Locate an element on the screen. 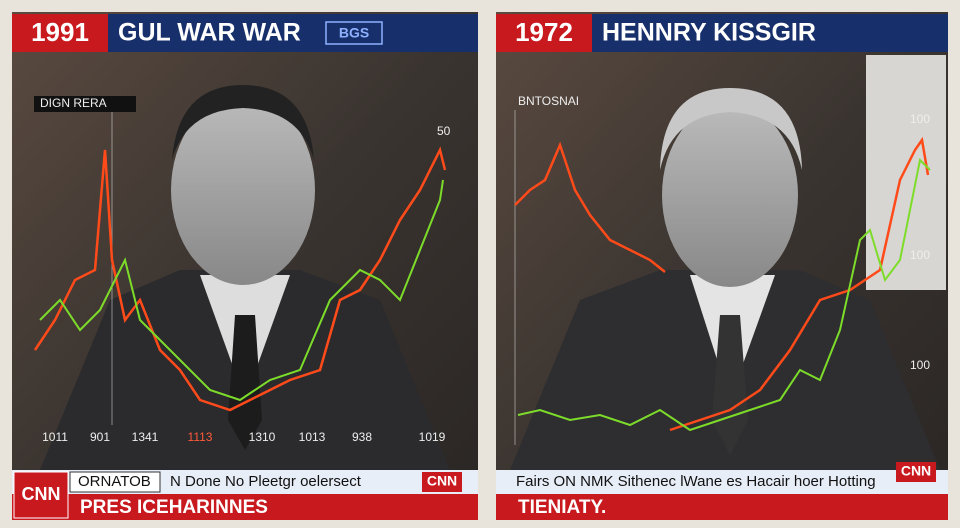  badge-box is located at coordinates (354, 33).